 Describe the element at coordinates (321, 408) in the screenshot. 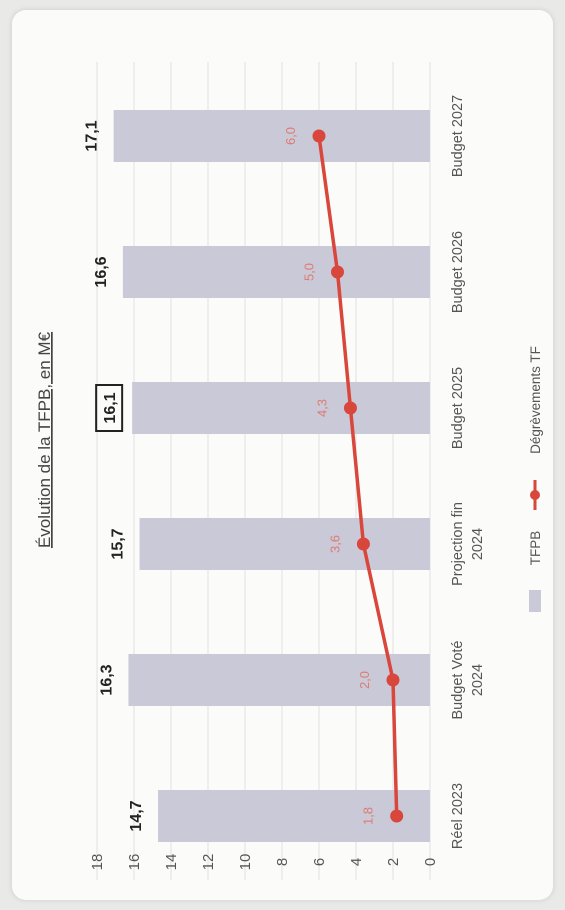

I see `degrevements-value-label: 4,3` at that location.